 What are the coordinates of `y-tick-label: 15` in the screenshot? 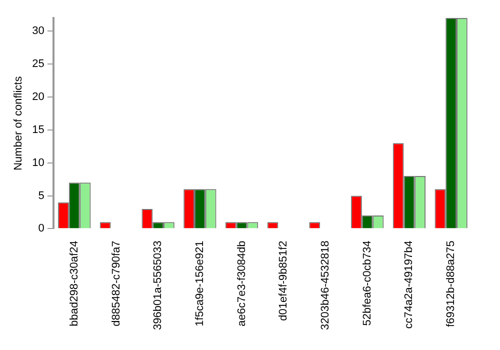 It's located at (38, 130).